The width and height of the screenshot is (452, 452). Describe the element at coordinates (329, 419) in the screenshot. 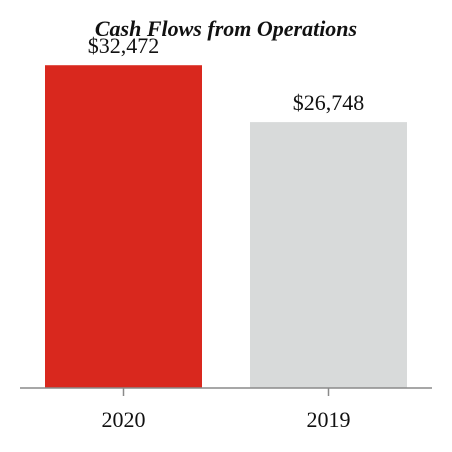

I see `x-tick-label-2019: 2019` at that location.